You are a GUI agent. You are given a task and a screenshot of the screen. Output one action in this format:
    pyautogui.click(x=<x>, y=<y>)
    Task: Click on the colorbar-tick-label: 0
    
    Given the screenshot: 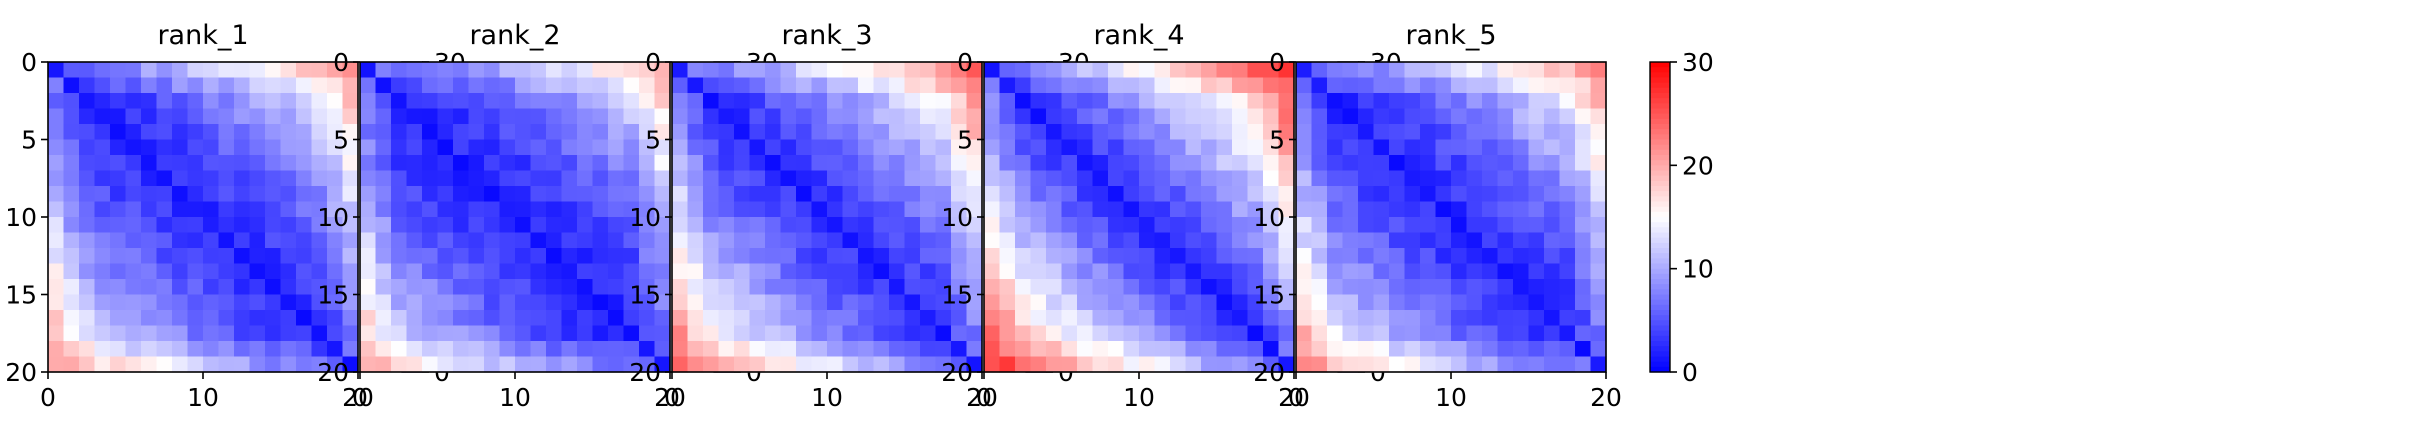 What is the action you would take?
    pyautogui.click(x=1690, y=372)
    